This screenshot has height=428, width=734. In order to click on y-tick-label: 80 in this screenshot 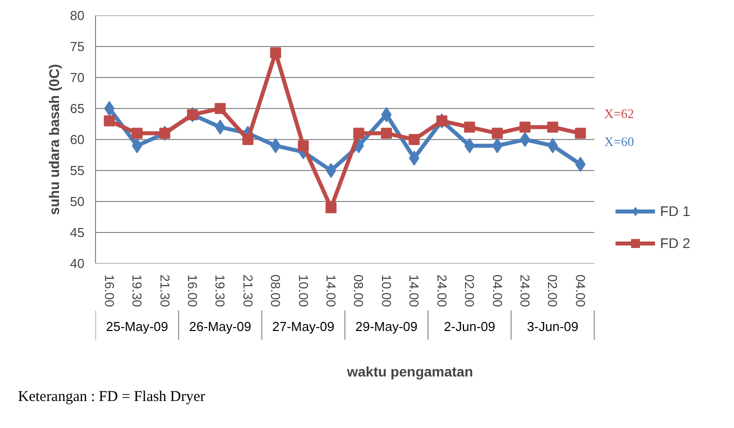, I will do `click(77, 15)`.